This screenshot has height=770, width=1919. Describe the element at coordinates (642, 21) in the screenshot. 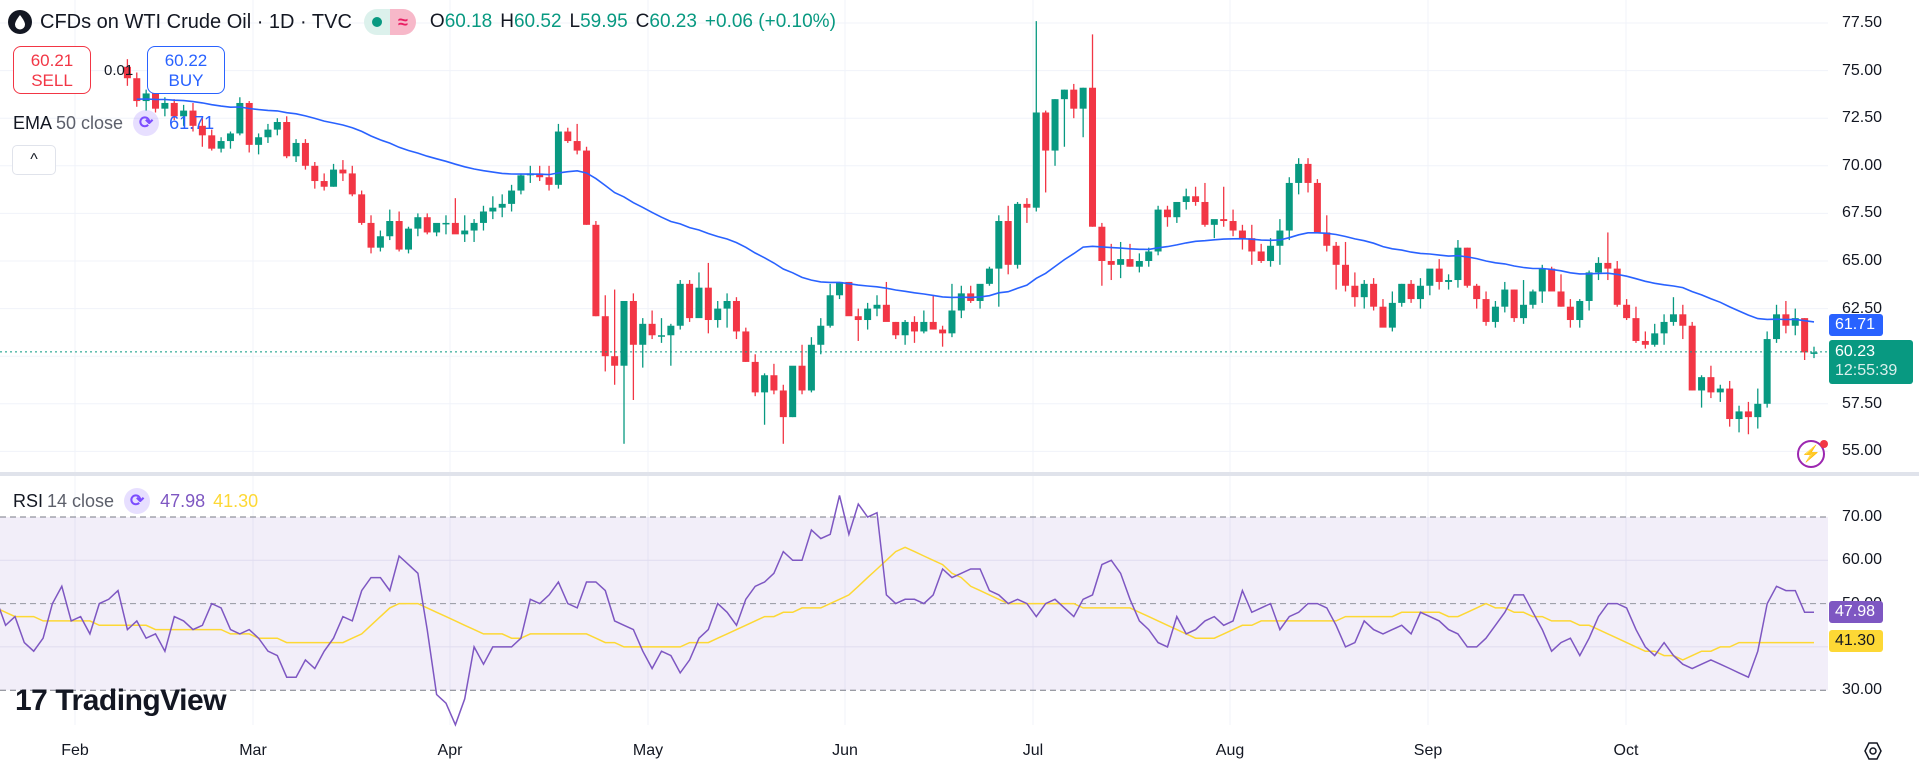

I see `close-label: C` at that location.